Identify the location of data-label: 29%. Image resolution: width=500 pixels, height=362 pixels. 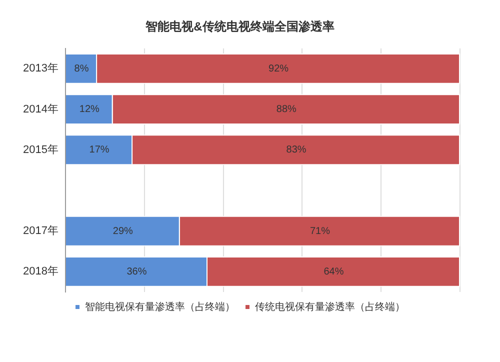
(123, 231).